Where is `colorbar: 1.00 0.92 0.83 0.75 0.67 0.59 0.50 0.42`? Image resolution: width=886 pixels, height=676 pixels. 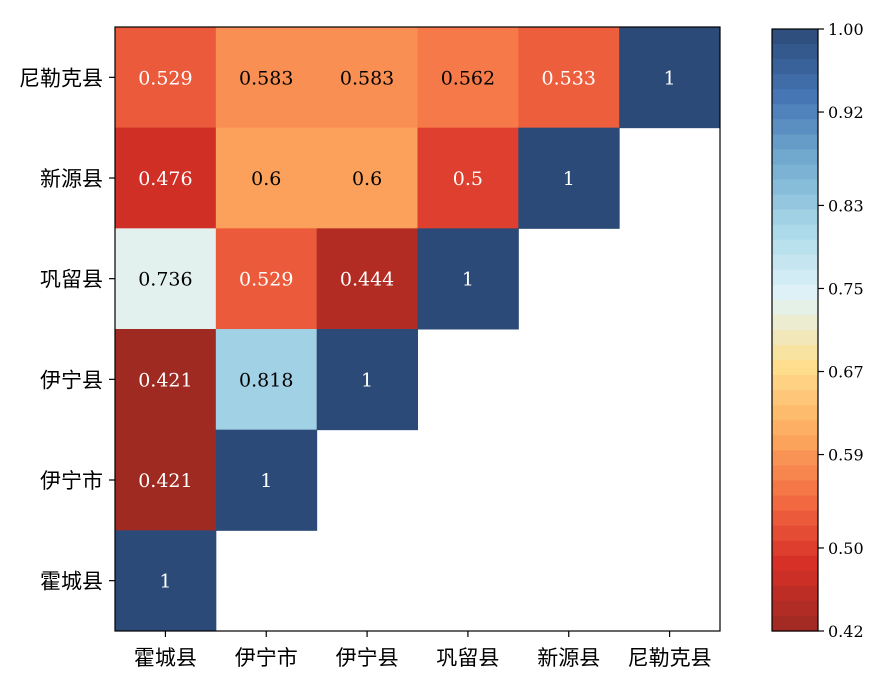 colorbar: 1.00 0.92 0.83 0.75 0.67 0.59 0.50 0.42 is located at coordinates (817, 330).